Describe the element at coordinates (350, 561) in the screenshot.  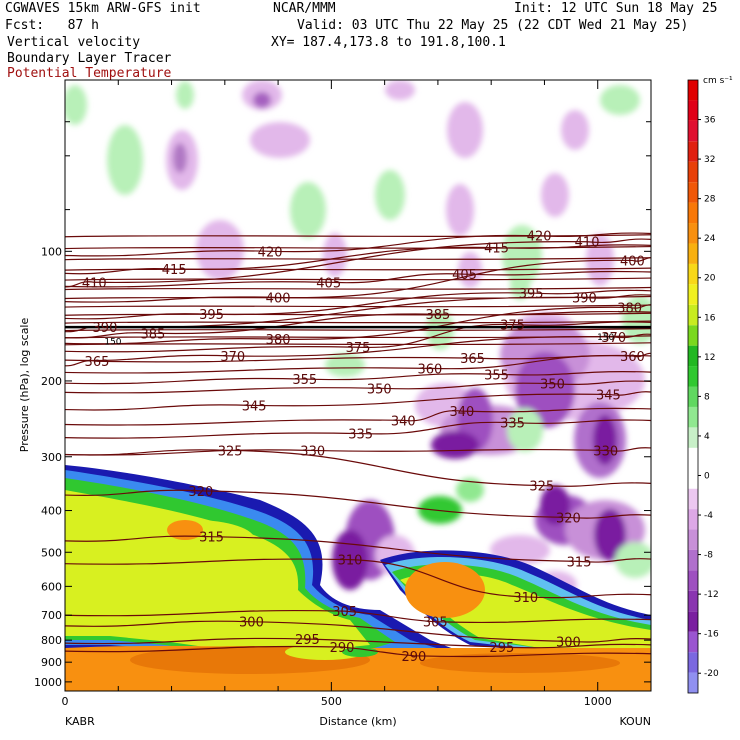
I see `isentrope-label: 310` at that location.